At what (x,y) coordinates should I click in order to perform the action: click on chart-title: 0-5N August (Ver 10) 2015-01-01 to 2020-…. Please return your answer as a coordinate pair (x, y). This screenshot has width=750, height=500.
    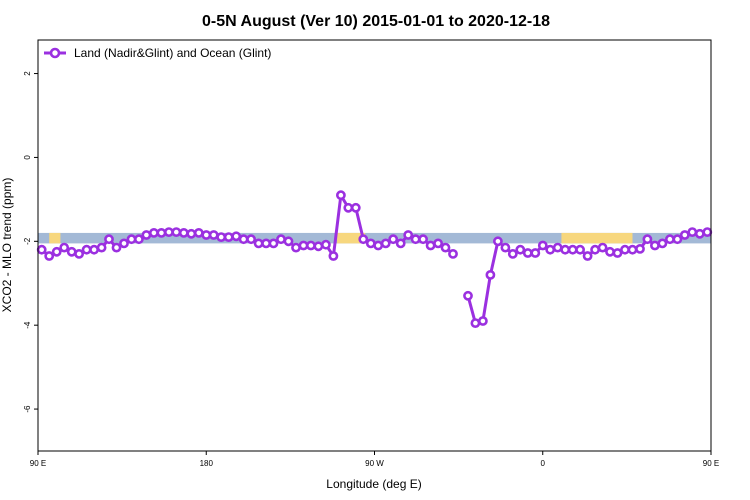
    Looking at the image, I should click on (376, 21).